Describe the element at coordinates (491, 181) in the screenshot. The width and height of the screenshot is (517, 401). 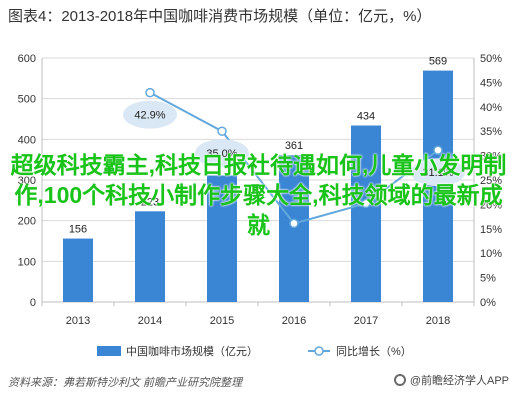
I see `y-right-tick-label: 25%` at that location.